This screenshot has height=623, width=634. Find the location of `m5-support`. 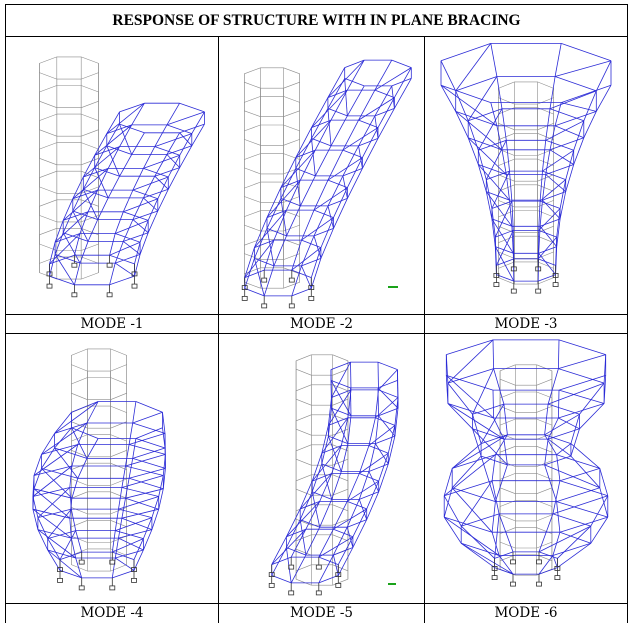

m5-support is located at coordinates (291, 593).